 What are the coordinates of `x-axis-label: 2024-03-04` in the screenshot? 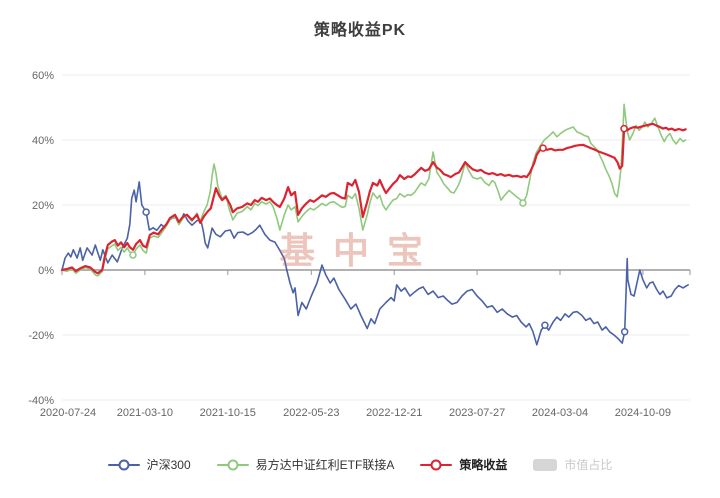 It's located at (560, 413).